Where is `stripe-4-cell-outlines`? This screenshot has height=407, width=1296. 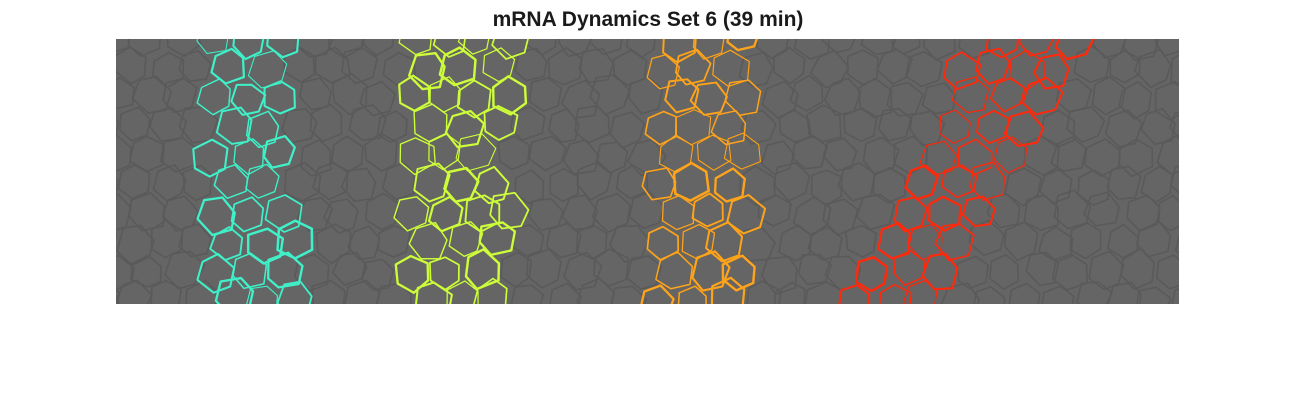
stripe-4-cell-outlines is located at coordinates (966, 171).